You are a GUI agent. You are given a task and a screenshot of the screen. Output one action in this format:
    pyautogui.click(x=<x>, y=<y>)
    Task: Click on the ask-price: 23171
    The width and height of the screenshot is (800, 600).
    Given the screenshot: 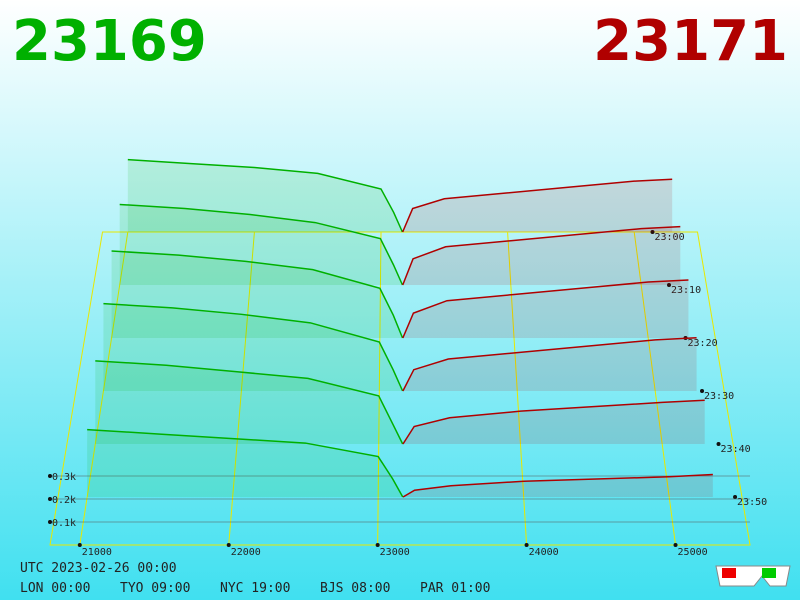 What is the action you would take?
    pyautogui.click(x=690, y=41)
    